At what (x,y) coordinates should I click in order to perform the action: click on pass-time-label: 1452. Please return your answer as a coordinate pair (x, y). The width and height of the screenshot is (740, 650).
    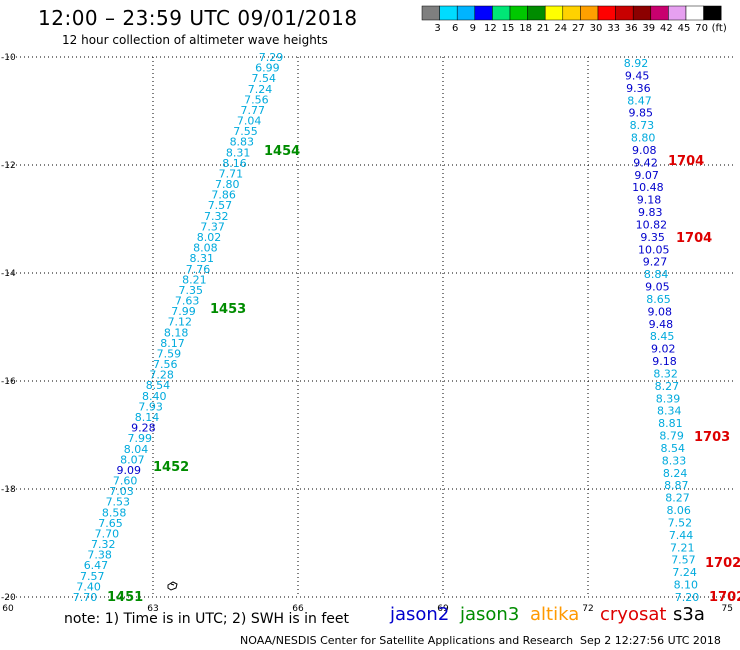
    Looking at the image, I should click on (171, 467).